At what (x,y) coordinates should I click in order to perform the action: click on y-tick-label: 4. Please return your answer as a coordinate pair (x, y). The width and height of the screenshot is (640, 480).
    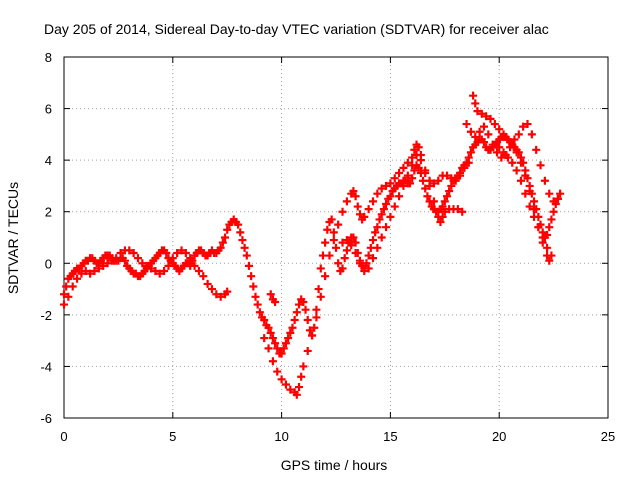
    Looking at the image, I should click on (48, 160).